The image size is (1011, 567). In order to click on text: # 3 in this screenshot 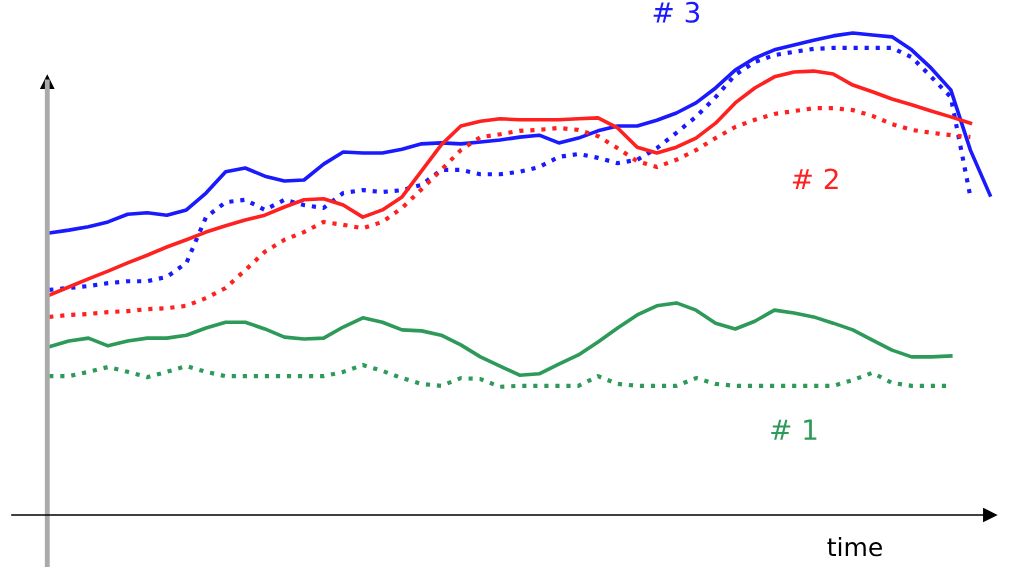, I will do `click(676, 12)`.